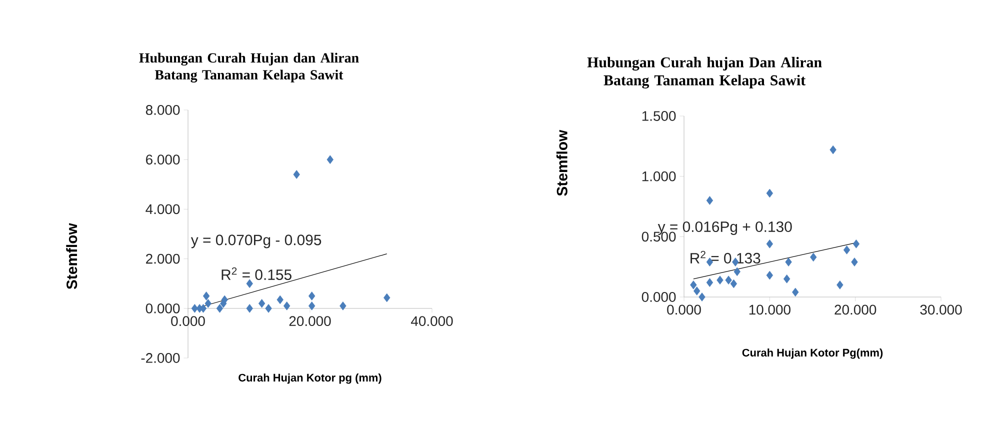  I want to click on x-tick-label: 30.000, so click(941, 309).